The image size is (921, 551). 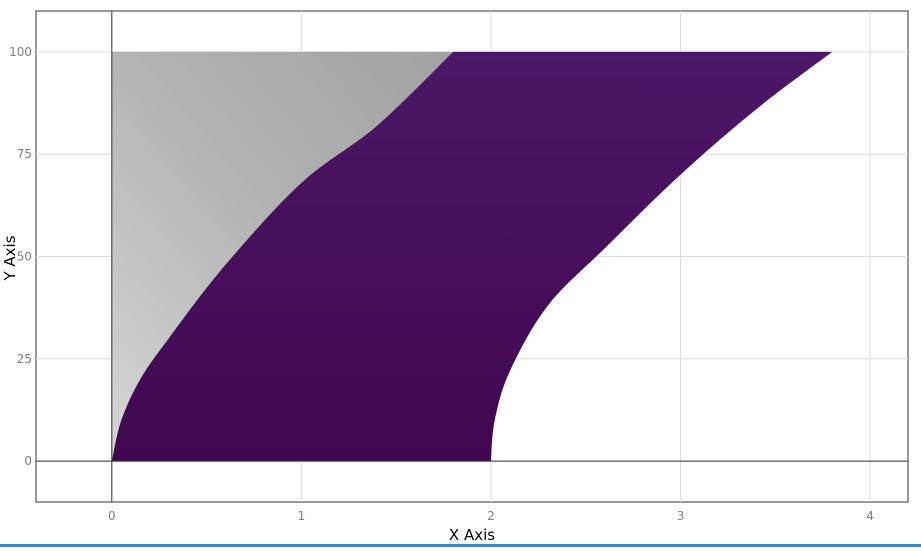 What do you see at coordinates (24, 257) in the screenshot?
I see `y-tick-label: 50` at bounding box center [24, 257].